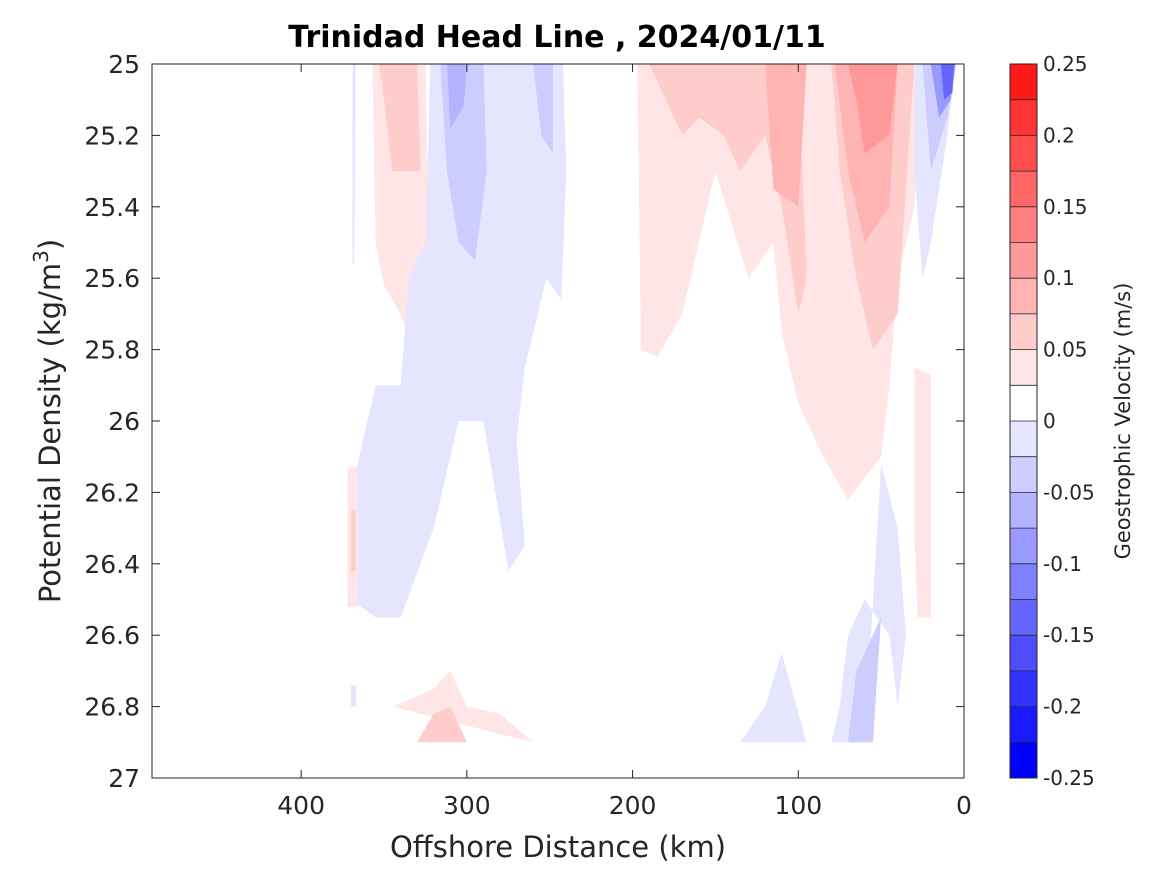 The height and width of the screenshot is (875, 1167). What do you see at coordinates (1123, 421) in the screenshot?
I see `colorbar-label: Geostrophic Velocity (m/s)` at bounding box center [1123, 421].